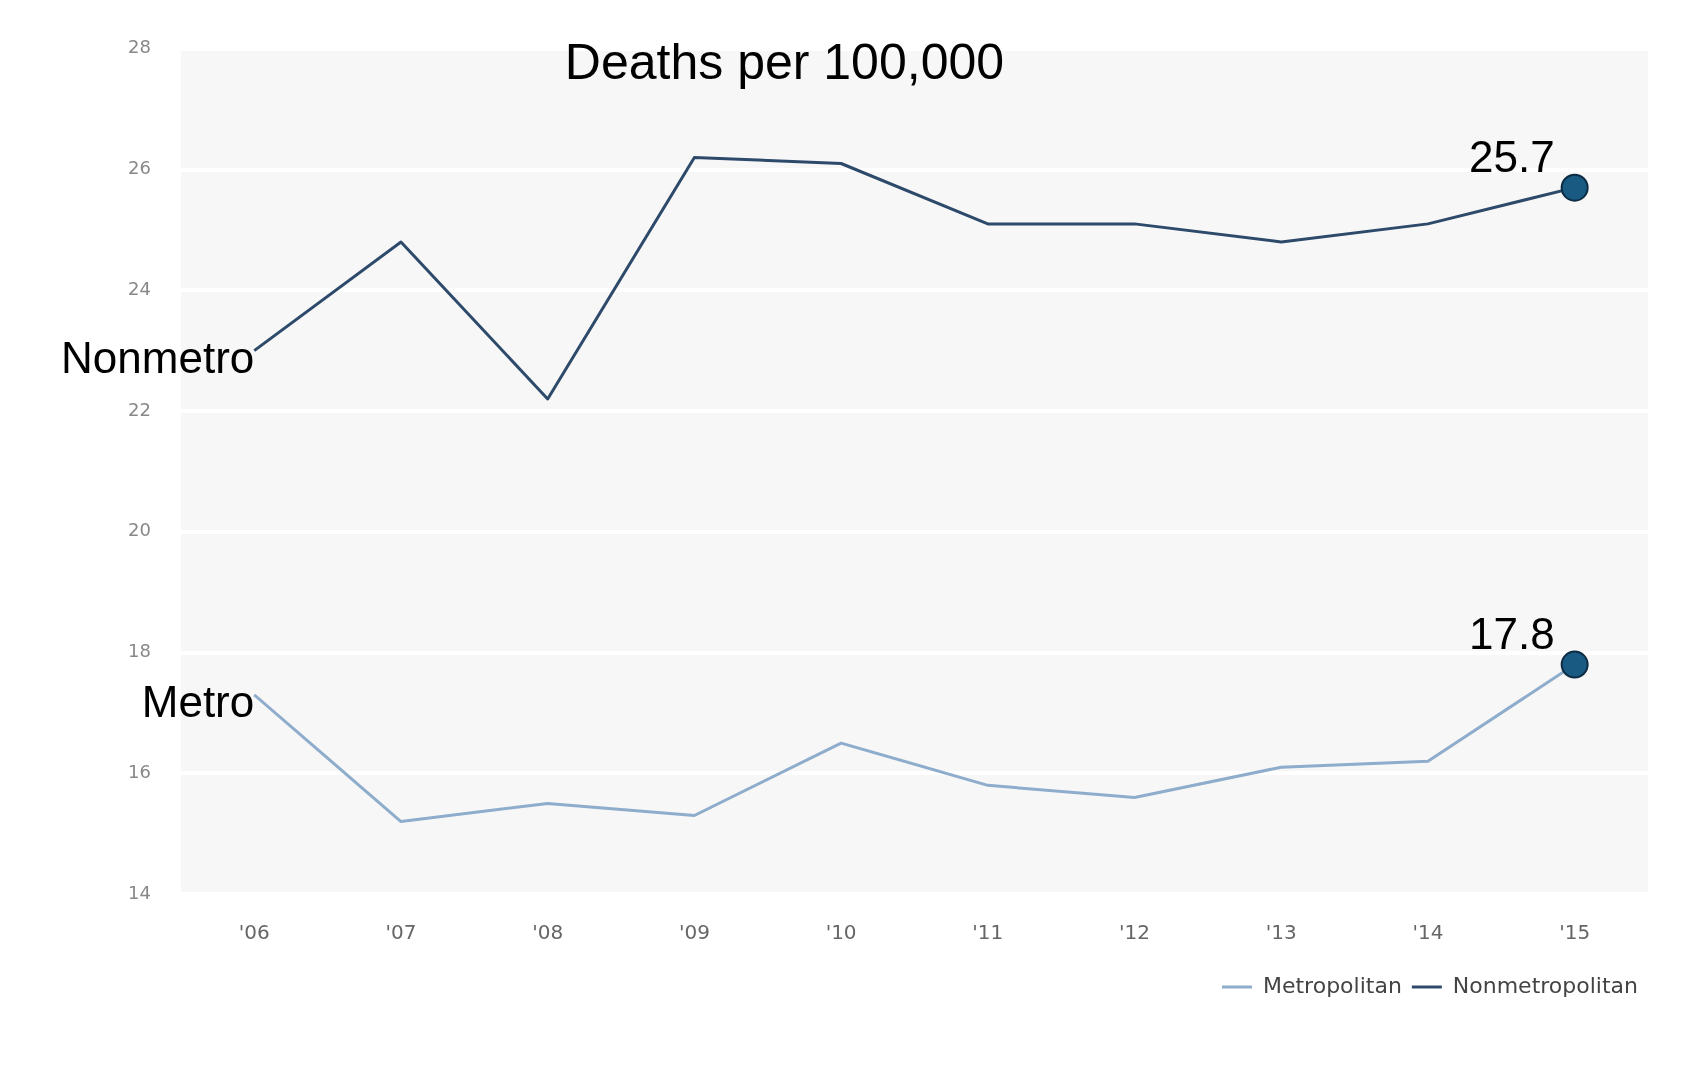  Describe the element at coordinates (254, 932) in the screenshot. I see `x-tick-label: '06` at that location.